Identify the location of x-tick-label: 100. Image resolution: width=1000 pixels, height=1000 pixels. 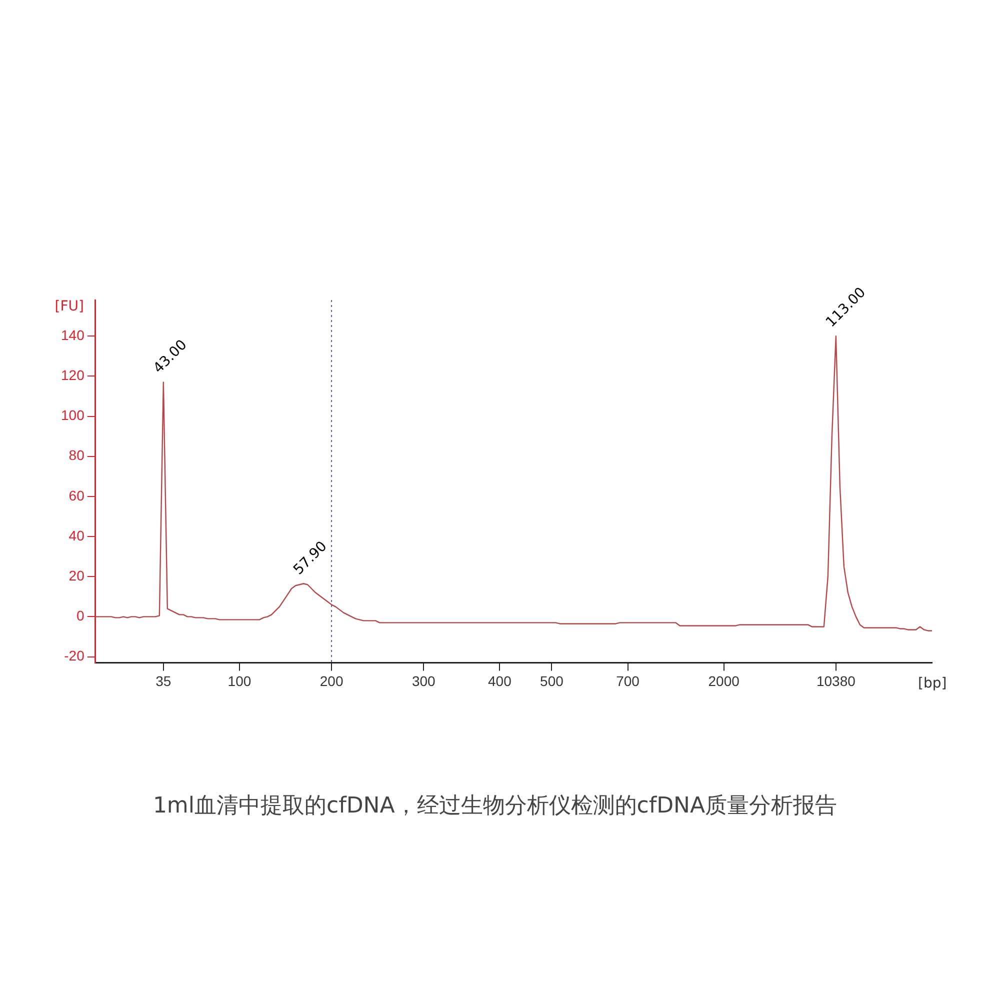
(240, 681).